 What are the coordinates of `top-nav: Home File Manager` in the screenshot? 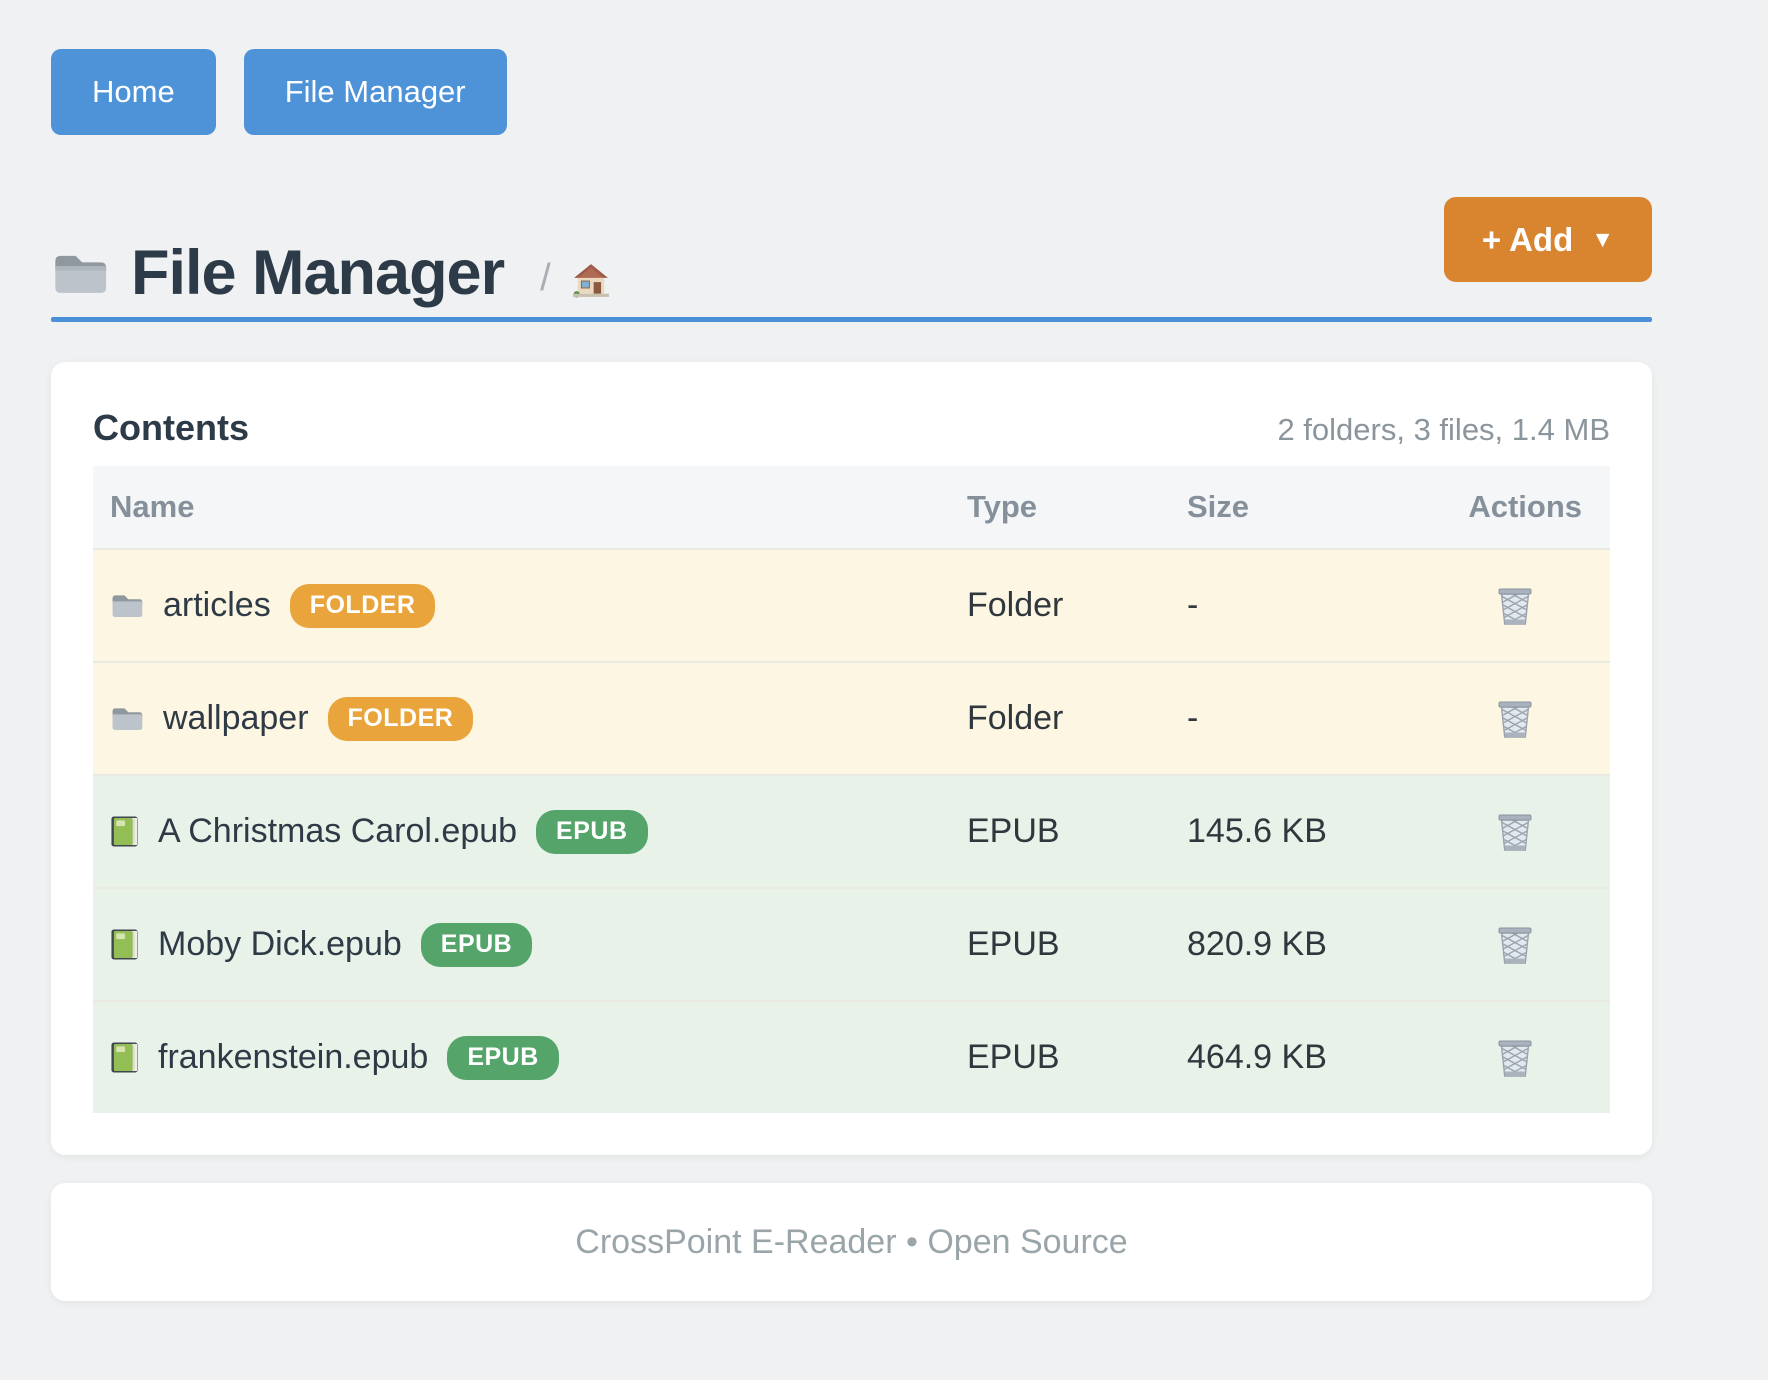 It's located at (851, 92).